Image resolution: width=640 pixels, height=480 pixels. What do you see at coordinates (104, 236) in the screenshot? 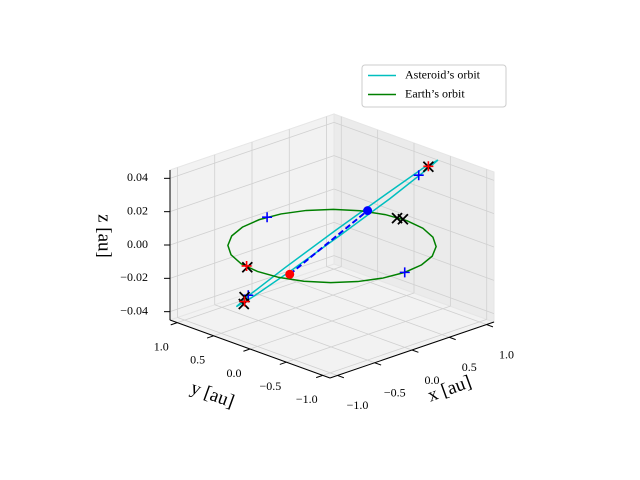
I see `z-axis-label: z [au]` at bounding box center [104, 236].